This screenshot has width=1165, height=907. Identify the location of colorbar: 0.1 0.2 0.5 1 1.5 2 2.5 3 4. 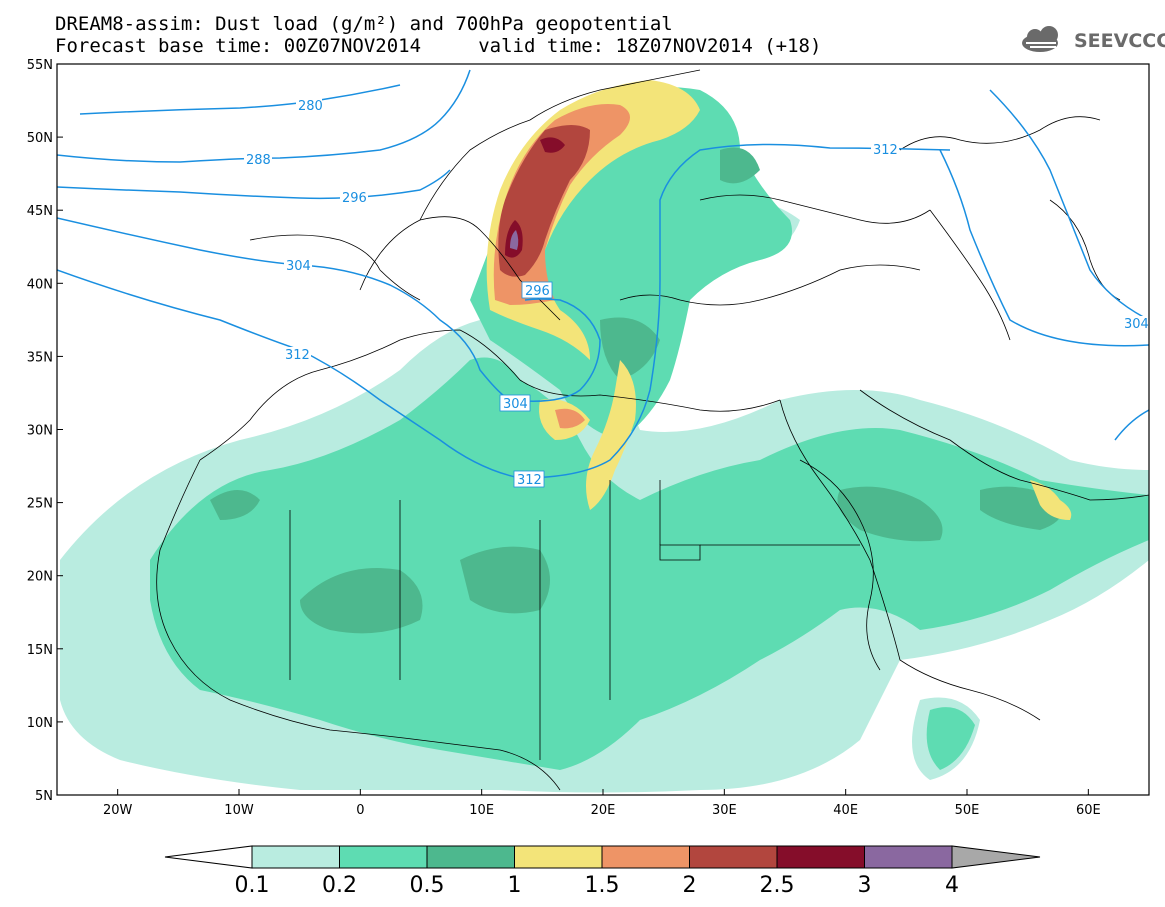
(602, 871).